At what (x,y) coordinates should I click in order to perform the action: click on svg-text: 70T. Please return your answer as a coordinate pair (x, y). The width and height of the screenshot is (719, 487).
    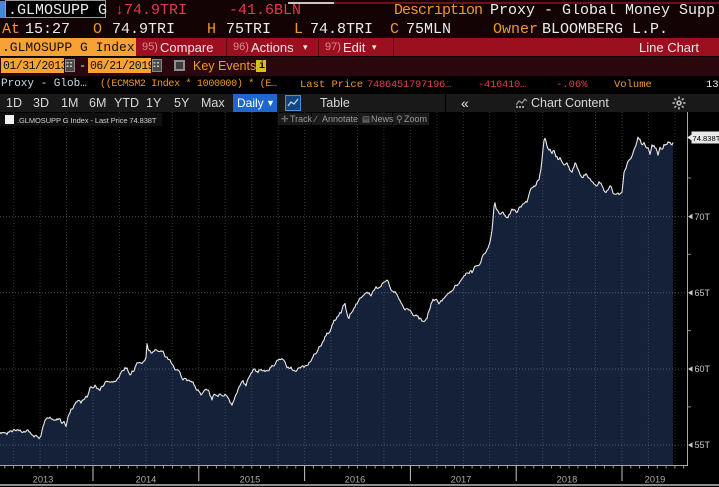
    Looking at the image, I should click on (703, 217).